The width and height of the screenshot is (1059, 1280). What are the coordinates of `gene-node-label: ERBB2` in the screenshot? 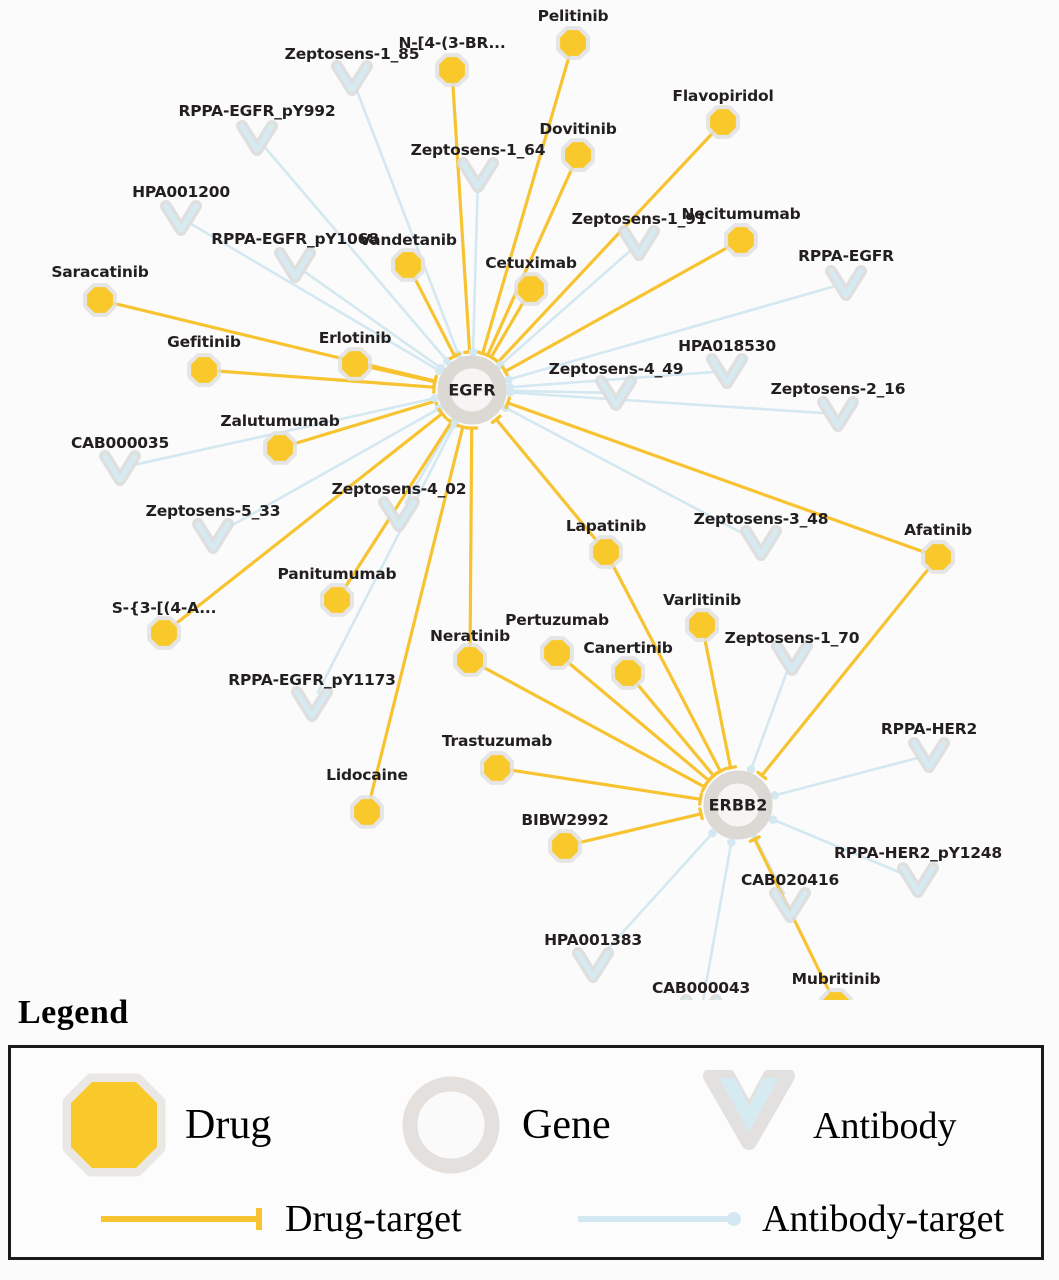 It's located at (738, 805).